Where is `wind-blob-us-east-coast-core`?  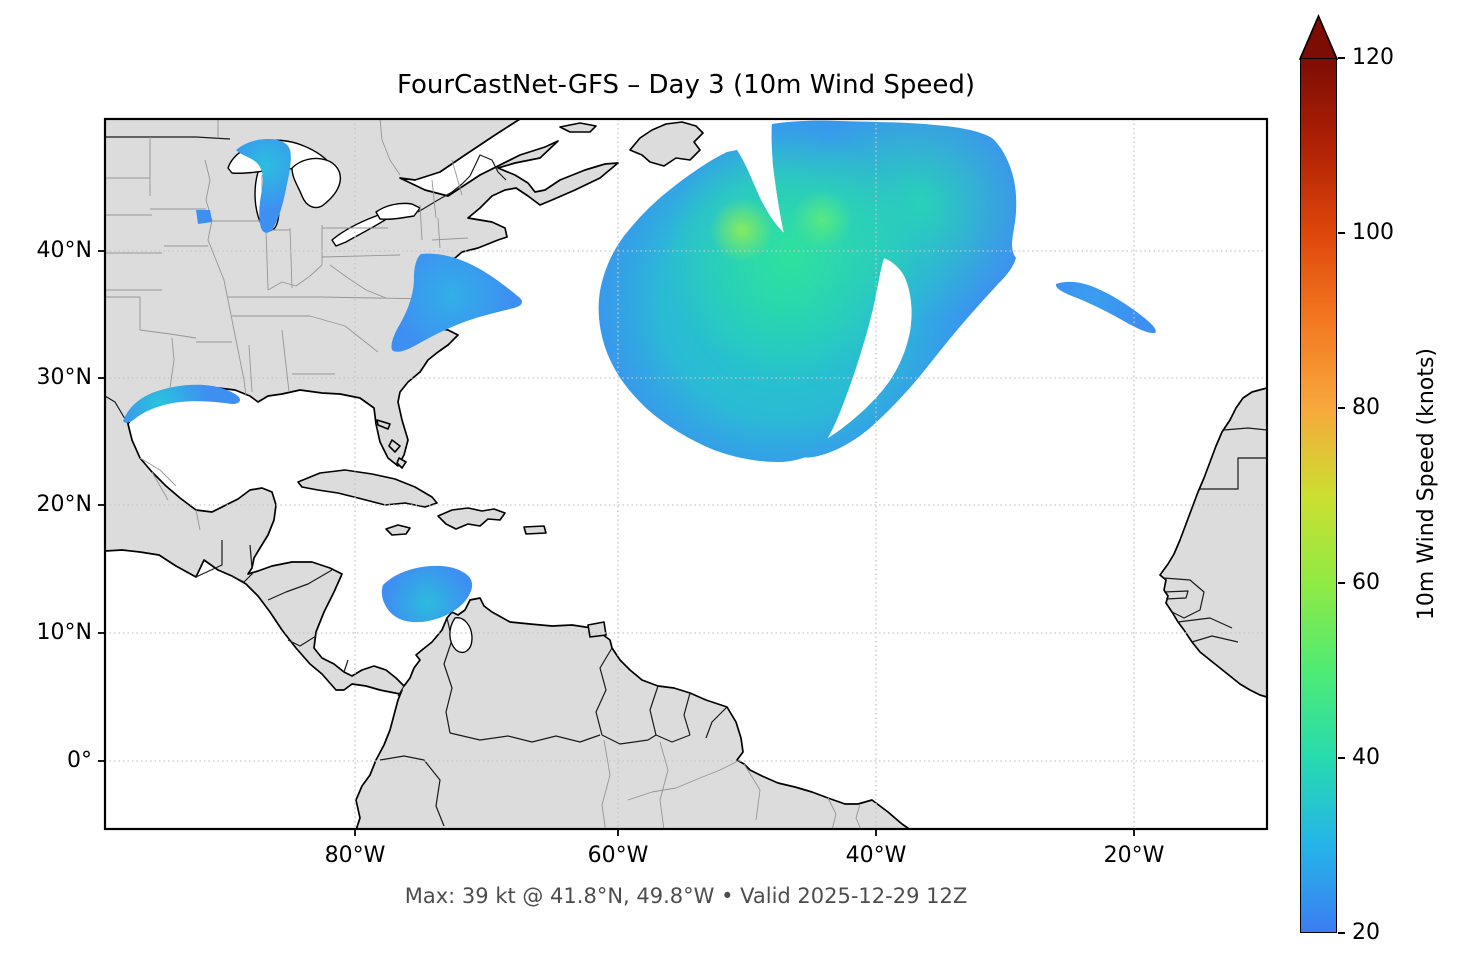
wind-blob-us-east-coast-core is located at coordinates (456, 302).